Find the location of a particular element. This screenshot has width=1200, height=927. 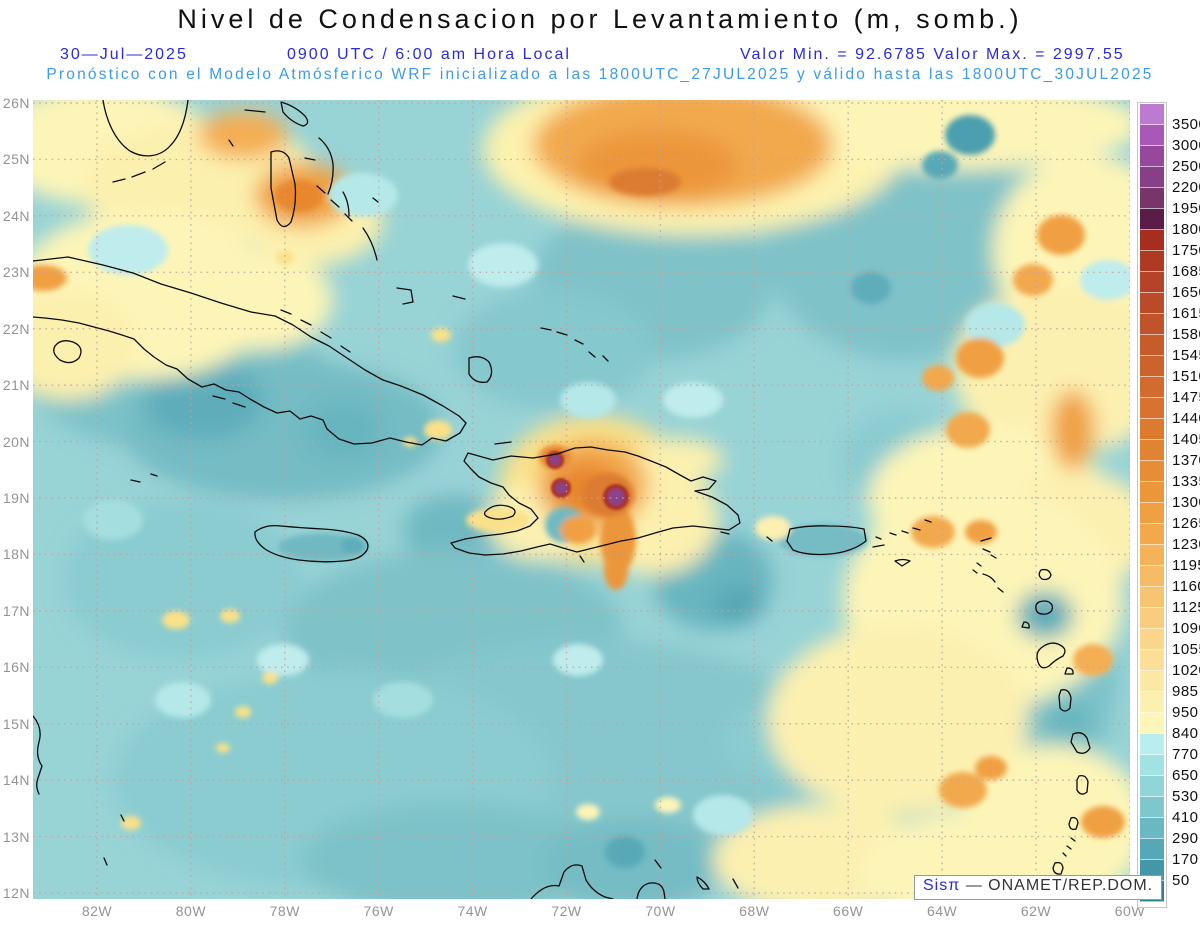

colorbar-label-170: 170 is located at coordinates (1185, 859).